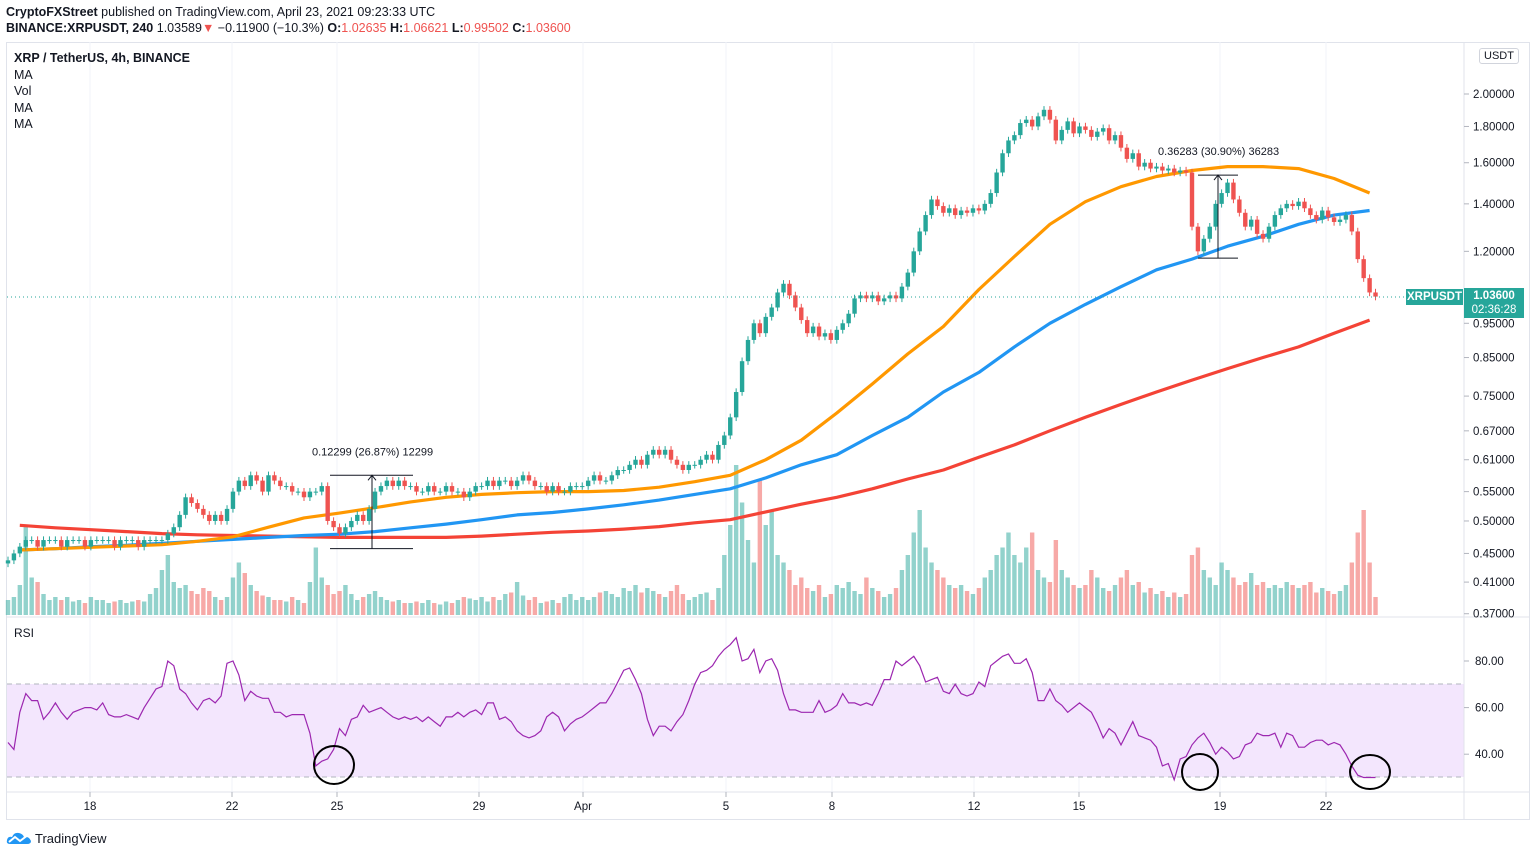  What do you see at coordinates (102, 58) in the screenshot?
I see `legend-title: XRP / TetherUS, 4h, BINANCE` at bounding box center [102, 58].